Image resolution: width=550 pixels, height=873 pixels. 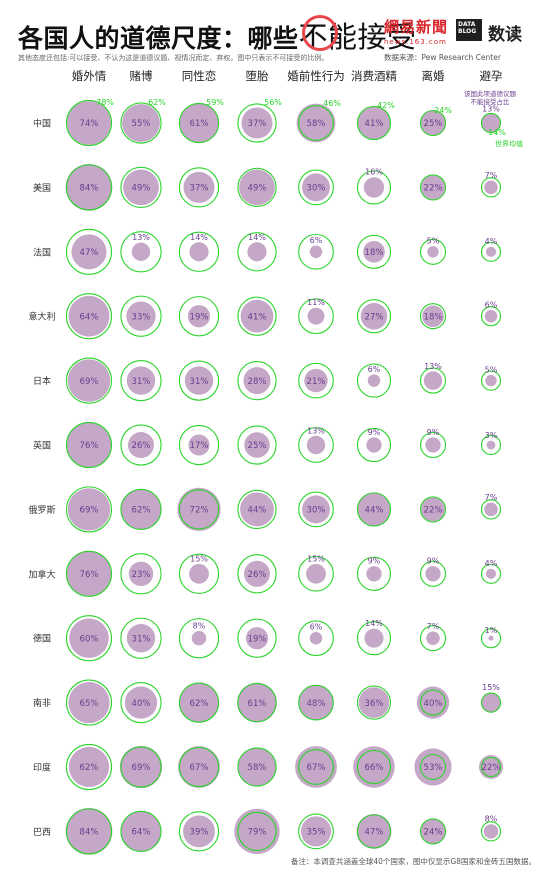 What do you see at coordinates (257, 189) in the screenshot?
I see `value-label: 49%` at bounding box center [257, 189].